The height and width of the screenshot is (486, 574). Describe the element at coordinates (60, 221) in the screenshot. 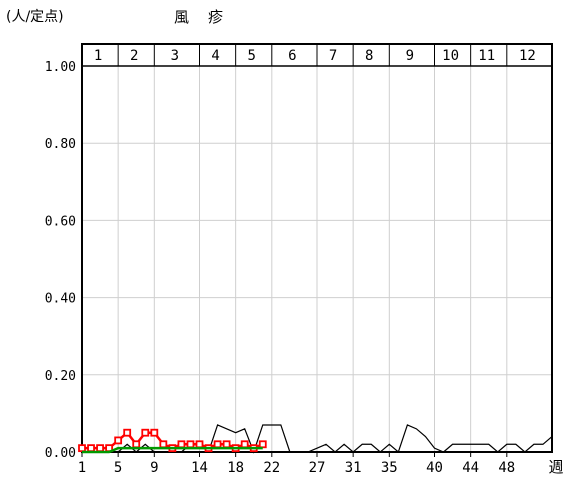

I see `y-tick-label: 0.60` at that location.